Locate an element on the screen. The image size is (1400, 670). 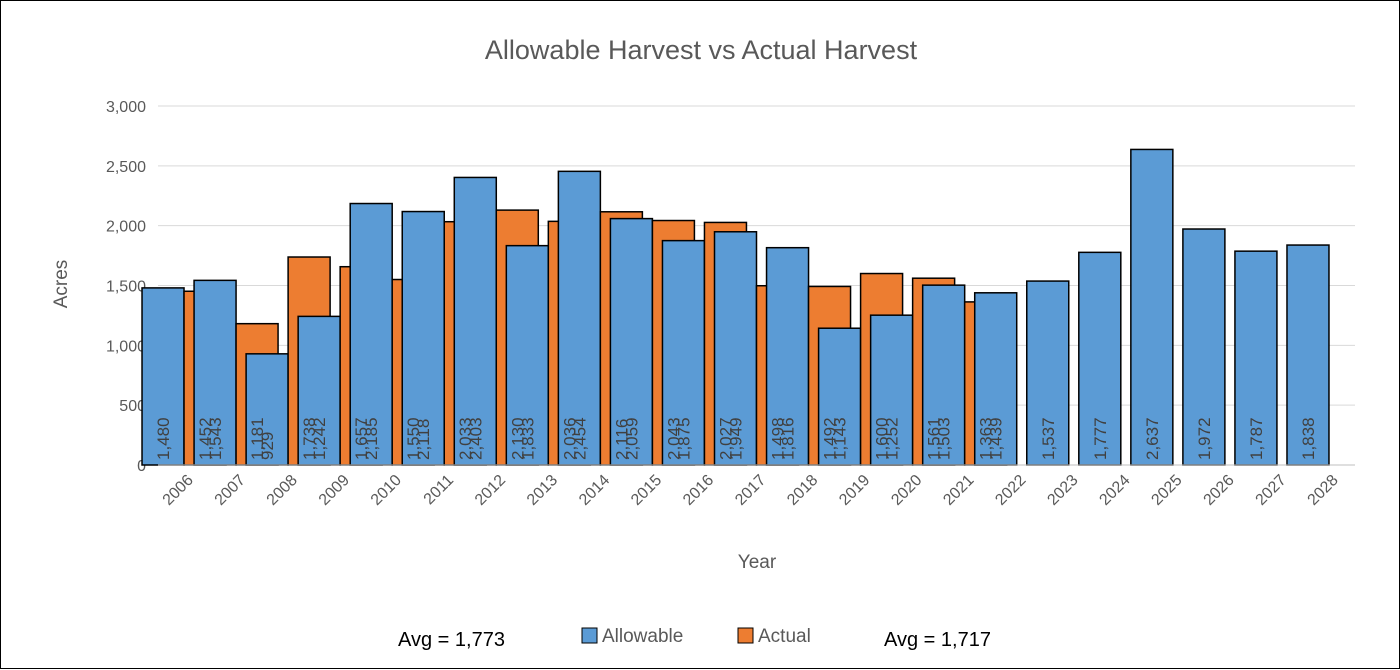
data-label-allowable-2013: 1,833 is located at coordinates (527, 438).